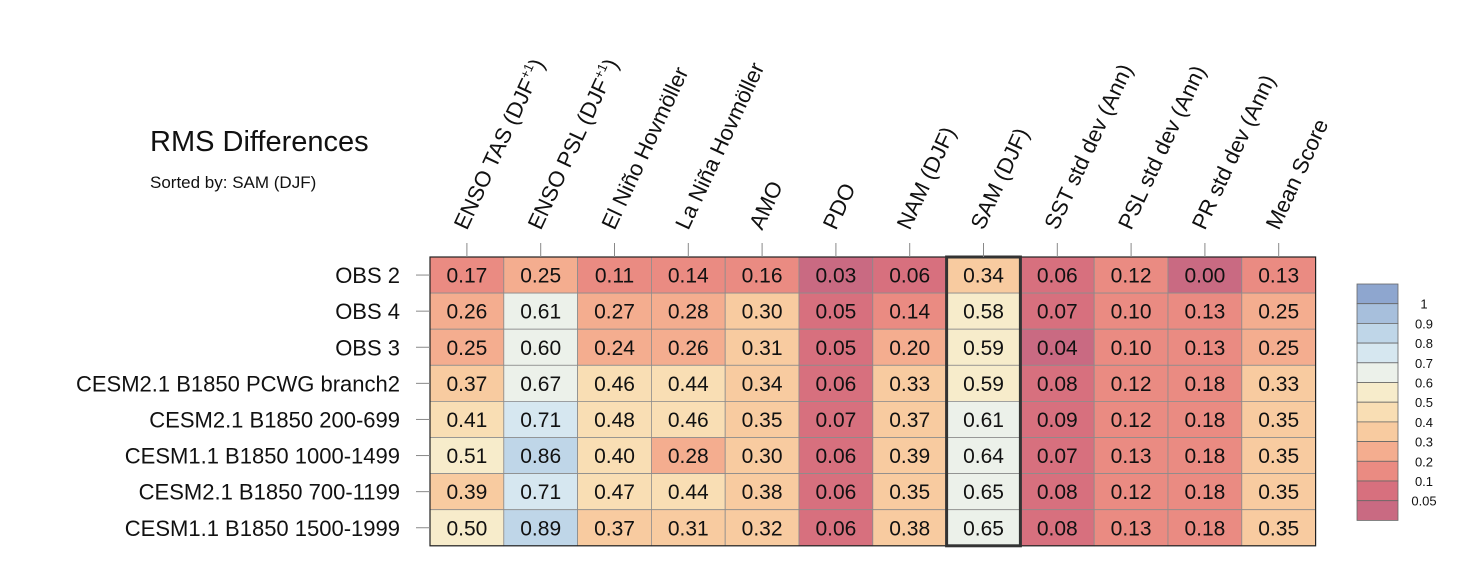  Describe the element at coordinates (1423, 304) in the screenshot. I see `colorbar-tick-label: 1` at that location.